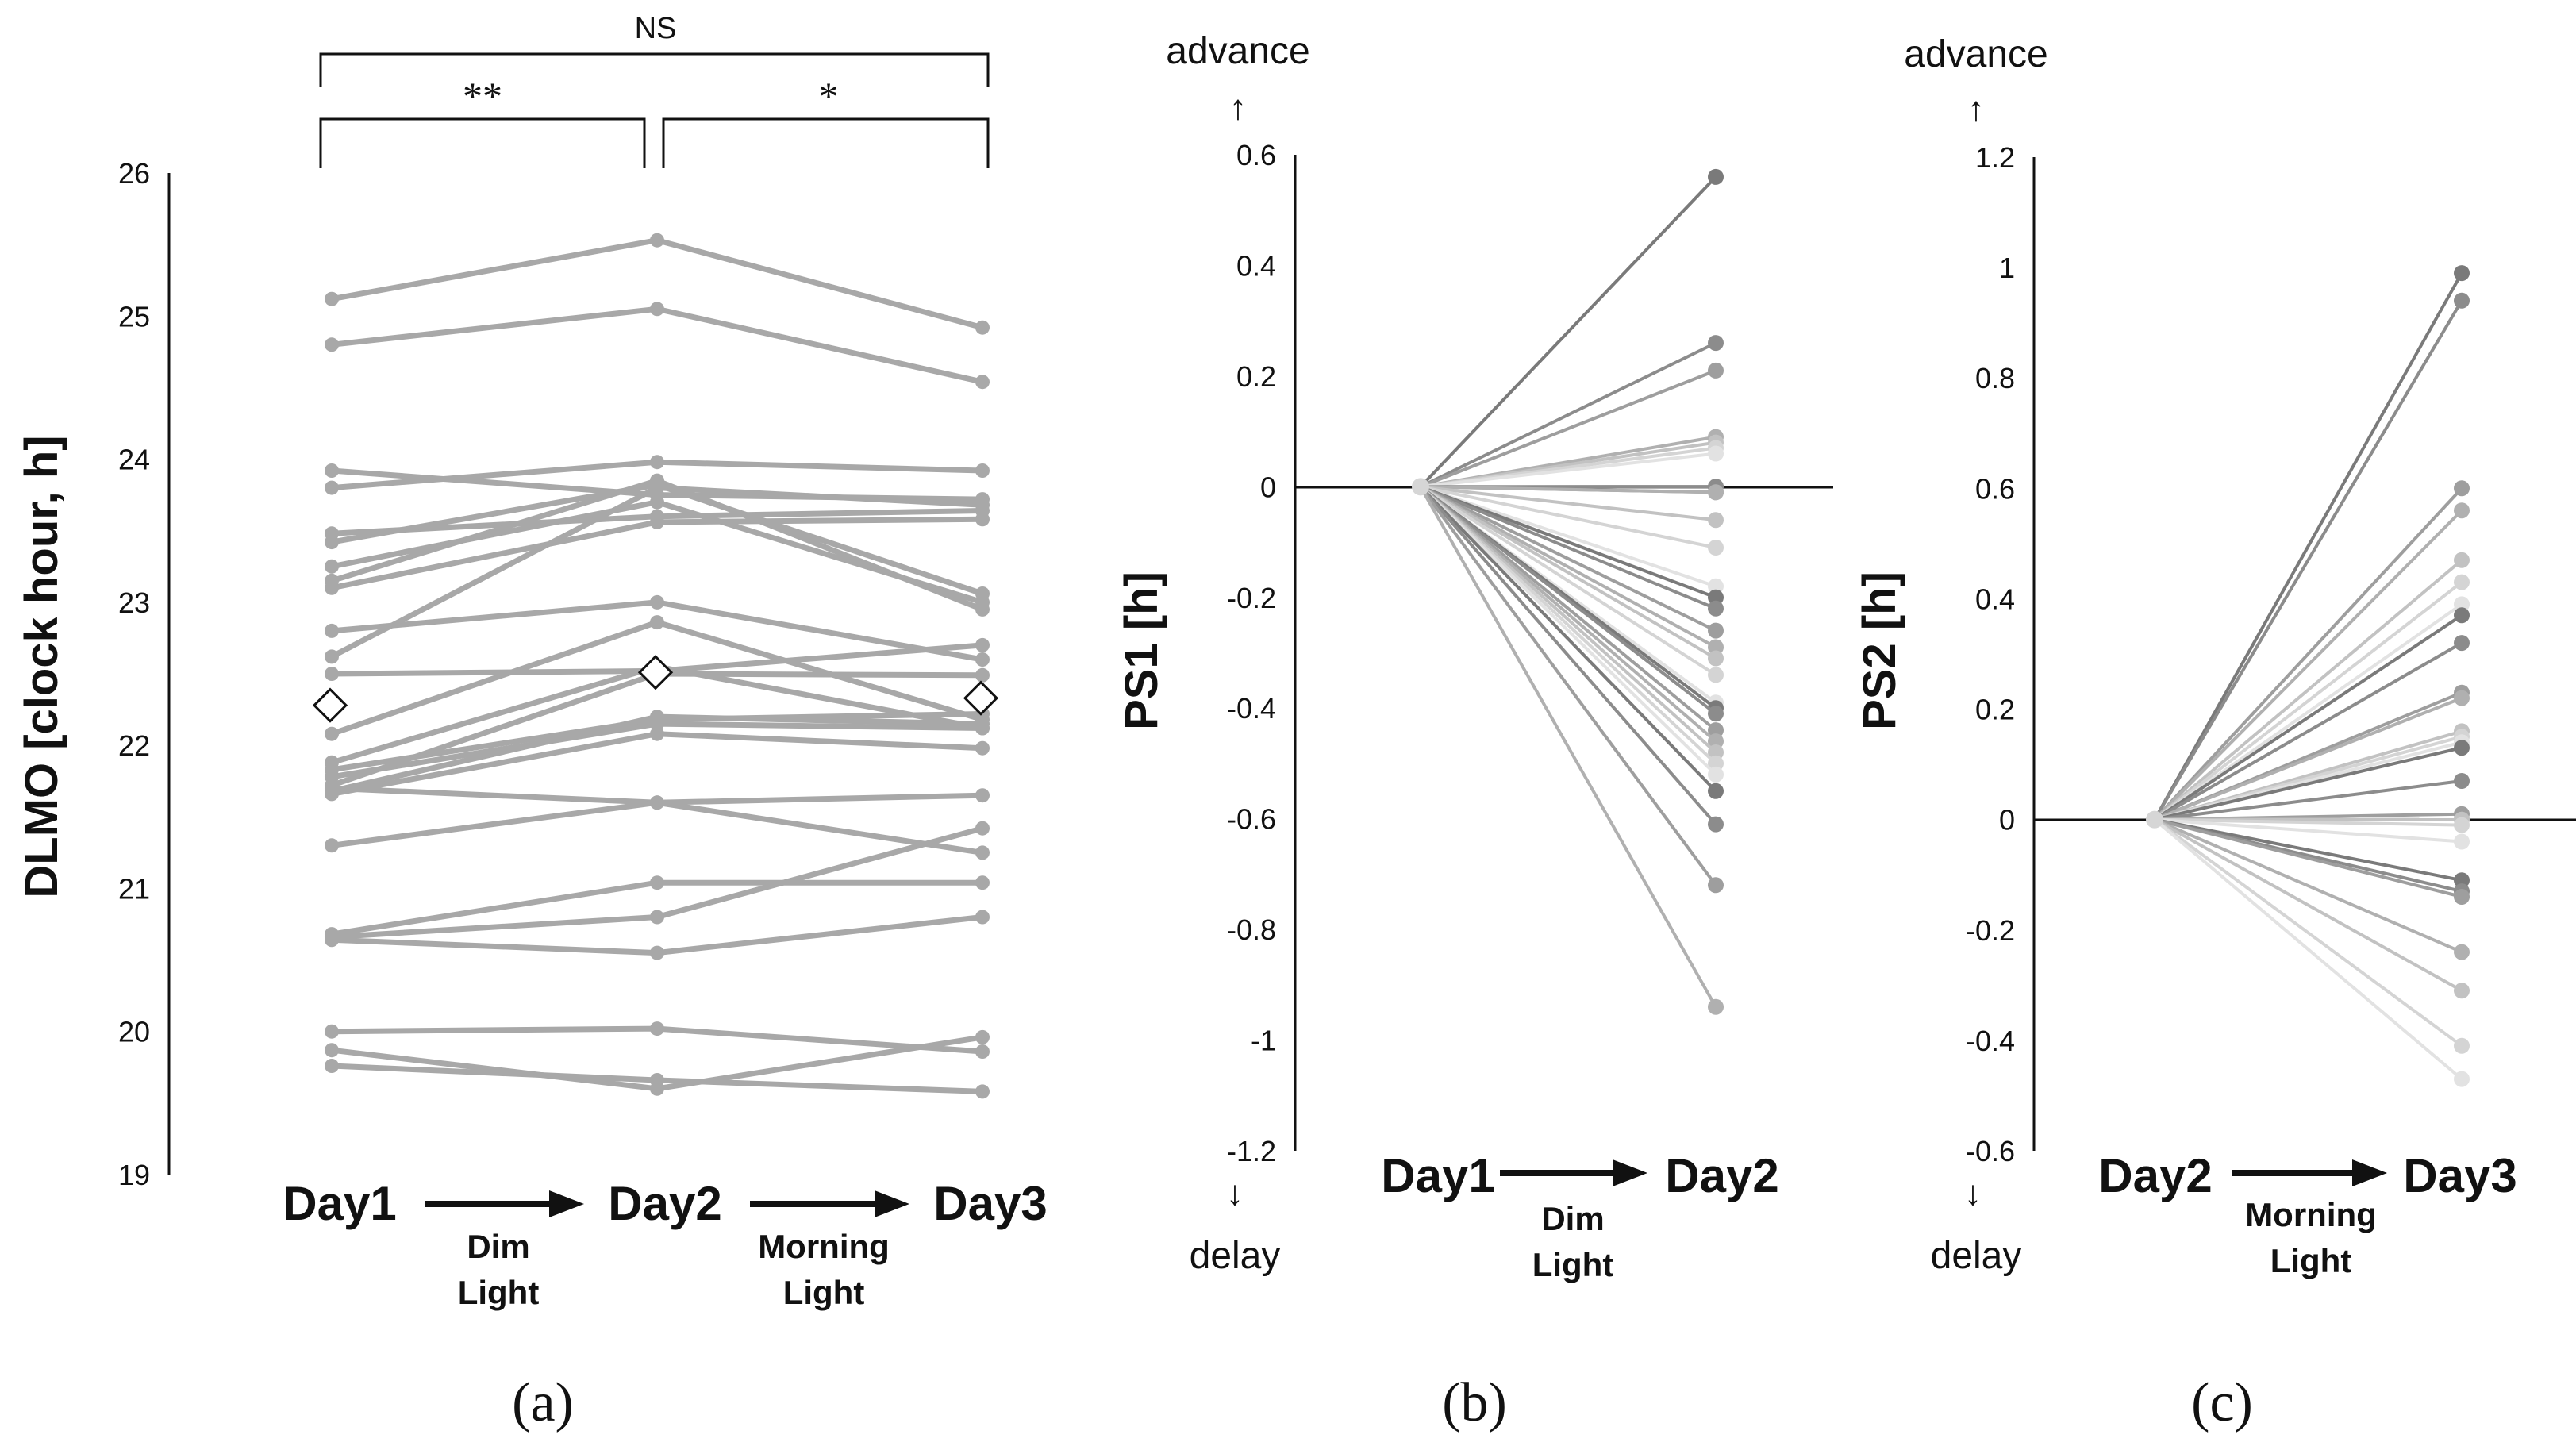  Describe the element at coordinates (1973, 1193) in the screenshot. I see `panel-c-down-arrow: ↓` at that location.